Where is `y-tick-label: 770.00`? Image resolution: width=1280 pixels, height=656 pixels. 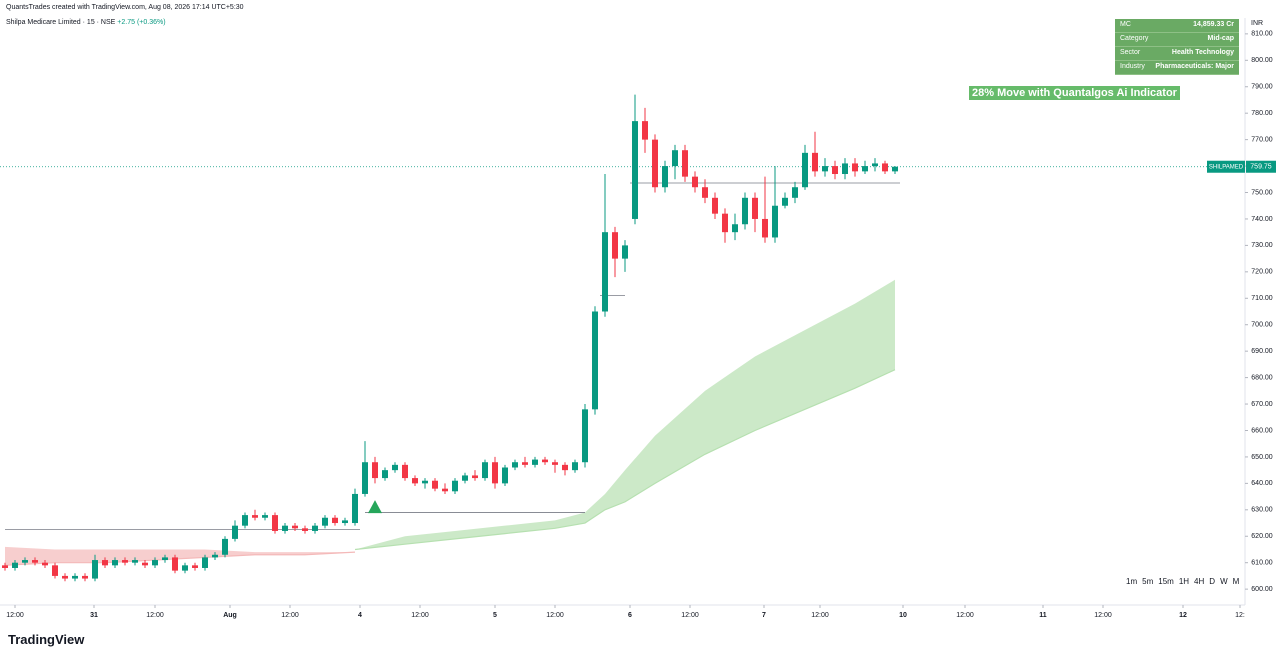 y-tick-label: 770.00 is located at coordinates (1262, 139).